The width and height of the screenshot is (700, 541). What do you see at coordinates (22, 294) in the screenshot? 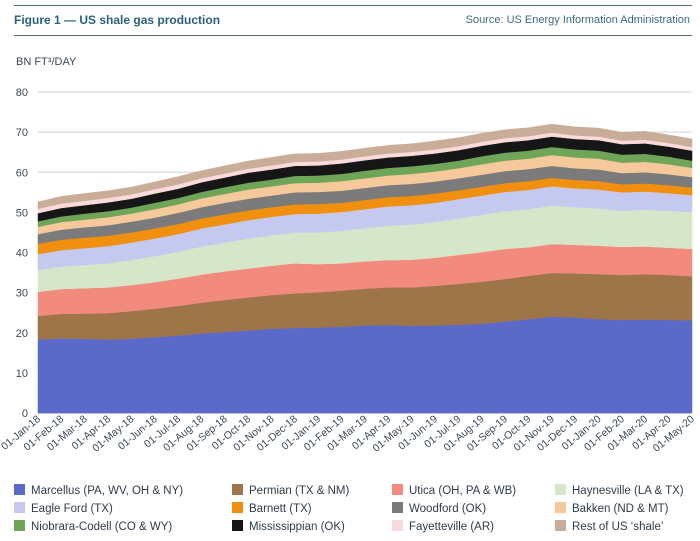
I see `y-tick-label: 30` at bounding box center [22, 294].